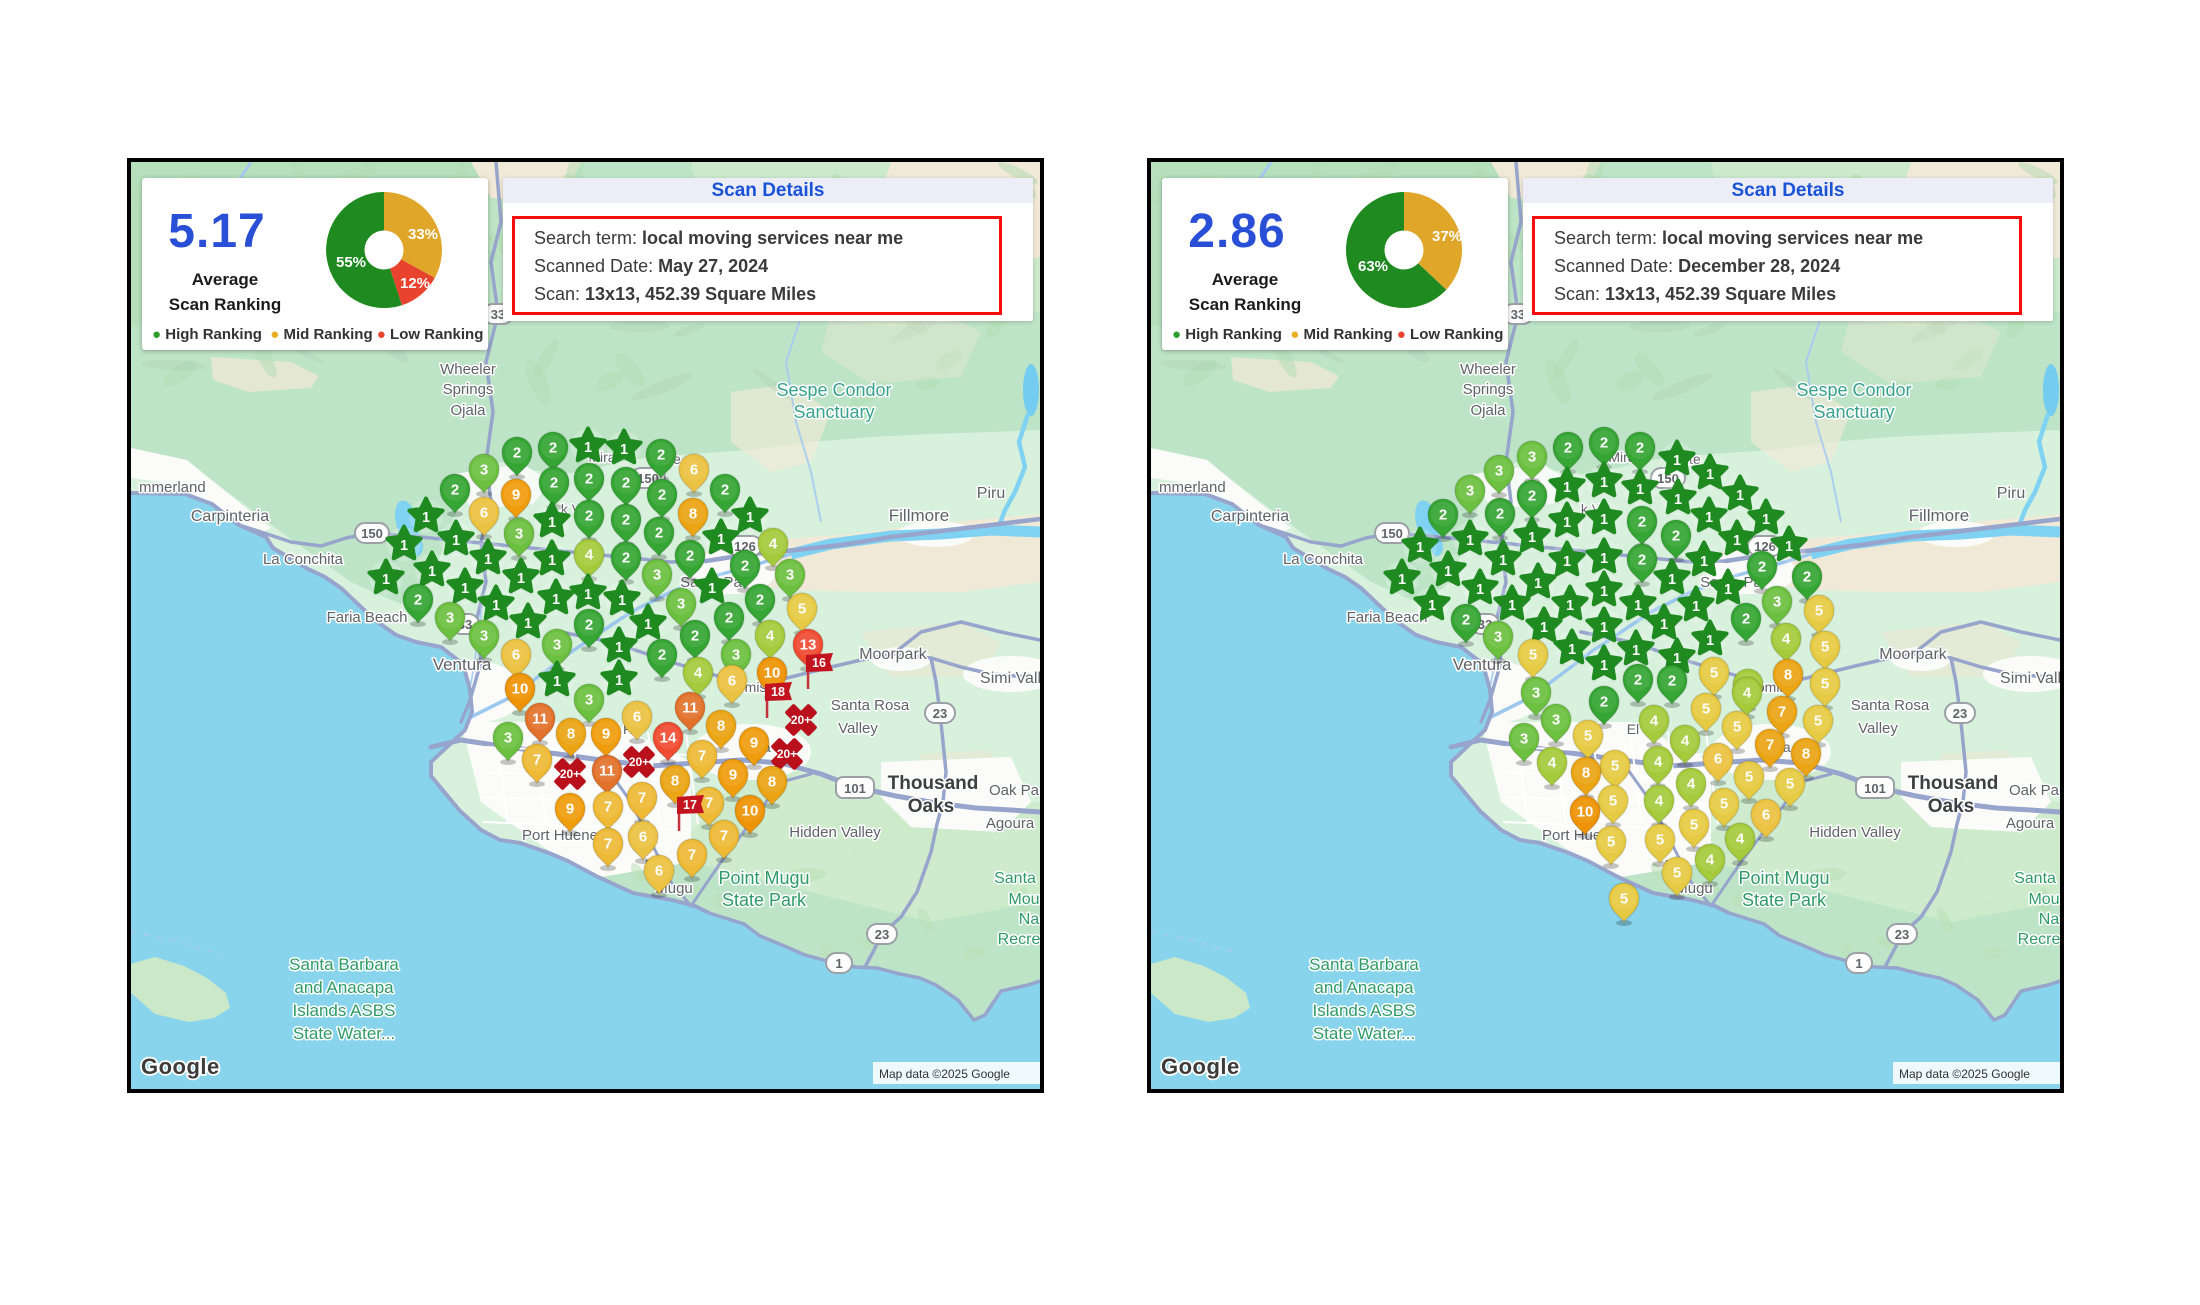 This screenshot has width=2200, height=1305. What do you see at coordinates (570, 774) in the screenshot?
I see `svg-text: 20+` at bounding box center [570, 774].